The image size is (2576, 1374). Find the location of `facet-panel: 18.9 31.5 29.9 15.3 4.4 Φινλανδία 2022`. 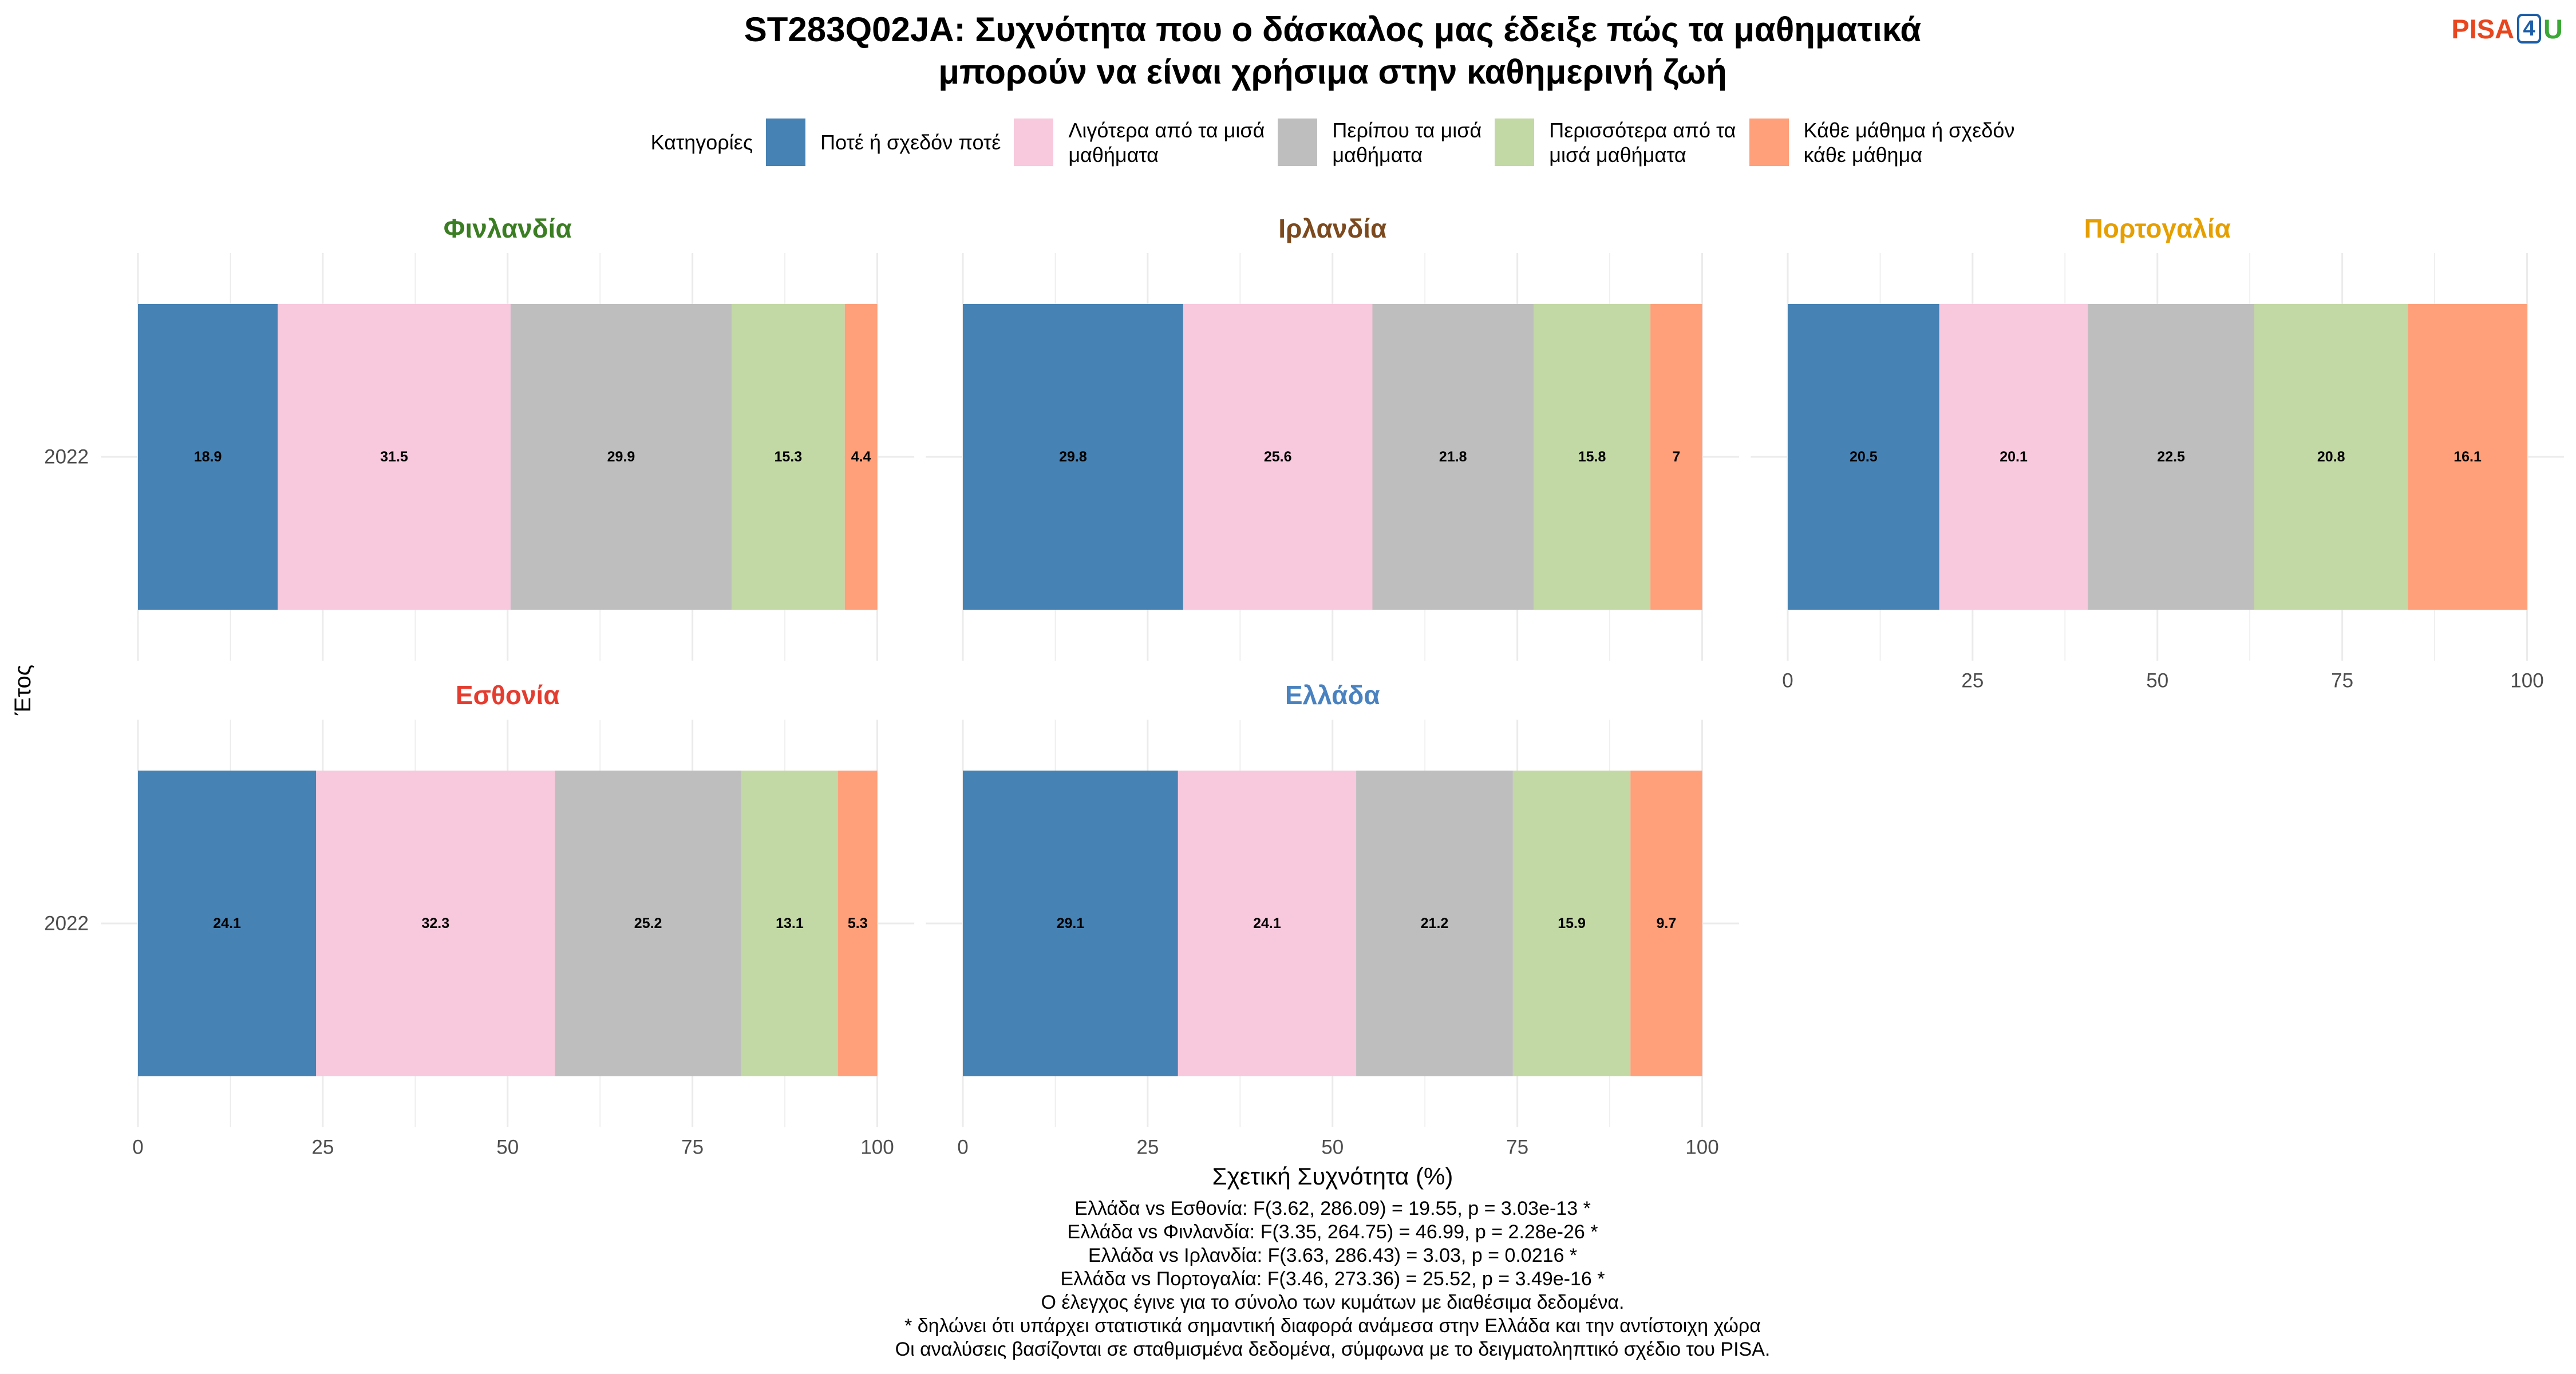

facet-panel: 18.9 31.5 29.9 15.3 4.4 Φινλανδία 2022 is located at coordinates (479, 437).